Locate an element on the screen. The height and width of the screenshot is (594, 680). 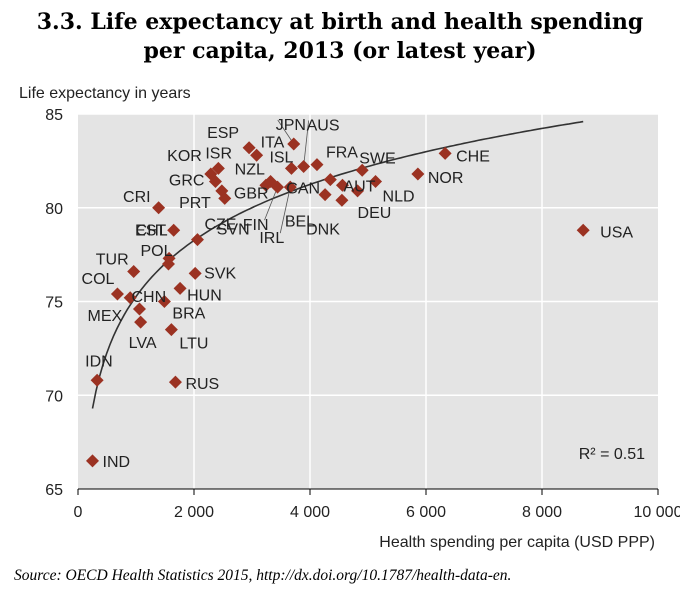
point-label-est: EST is located at coordinates (150, 230).